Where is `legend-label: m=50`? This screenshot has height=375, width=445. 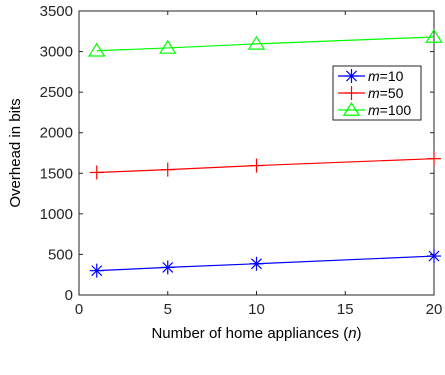
legend-label: m=50 is located at coordinates (386, 93).